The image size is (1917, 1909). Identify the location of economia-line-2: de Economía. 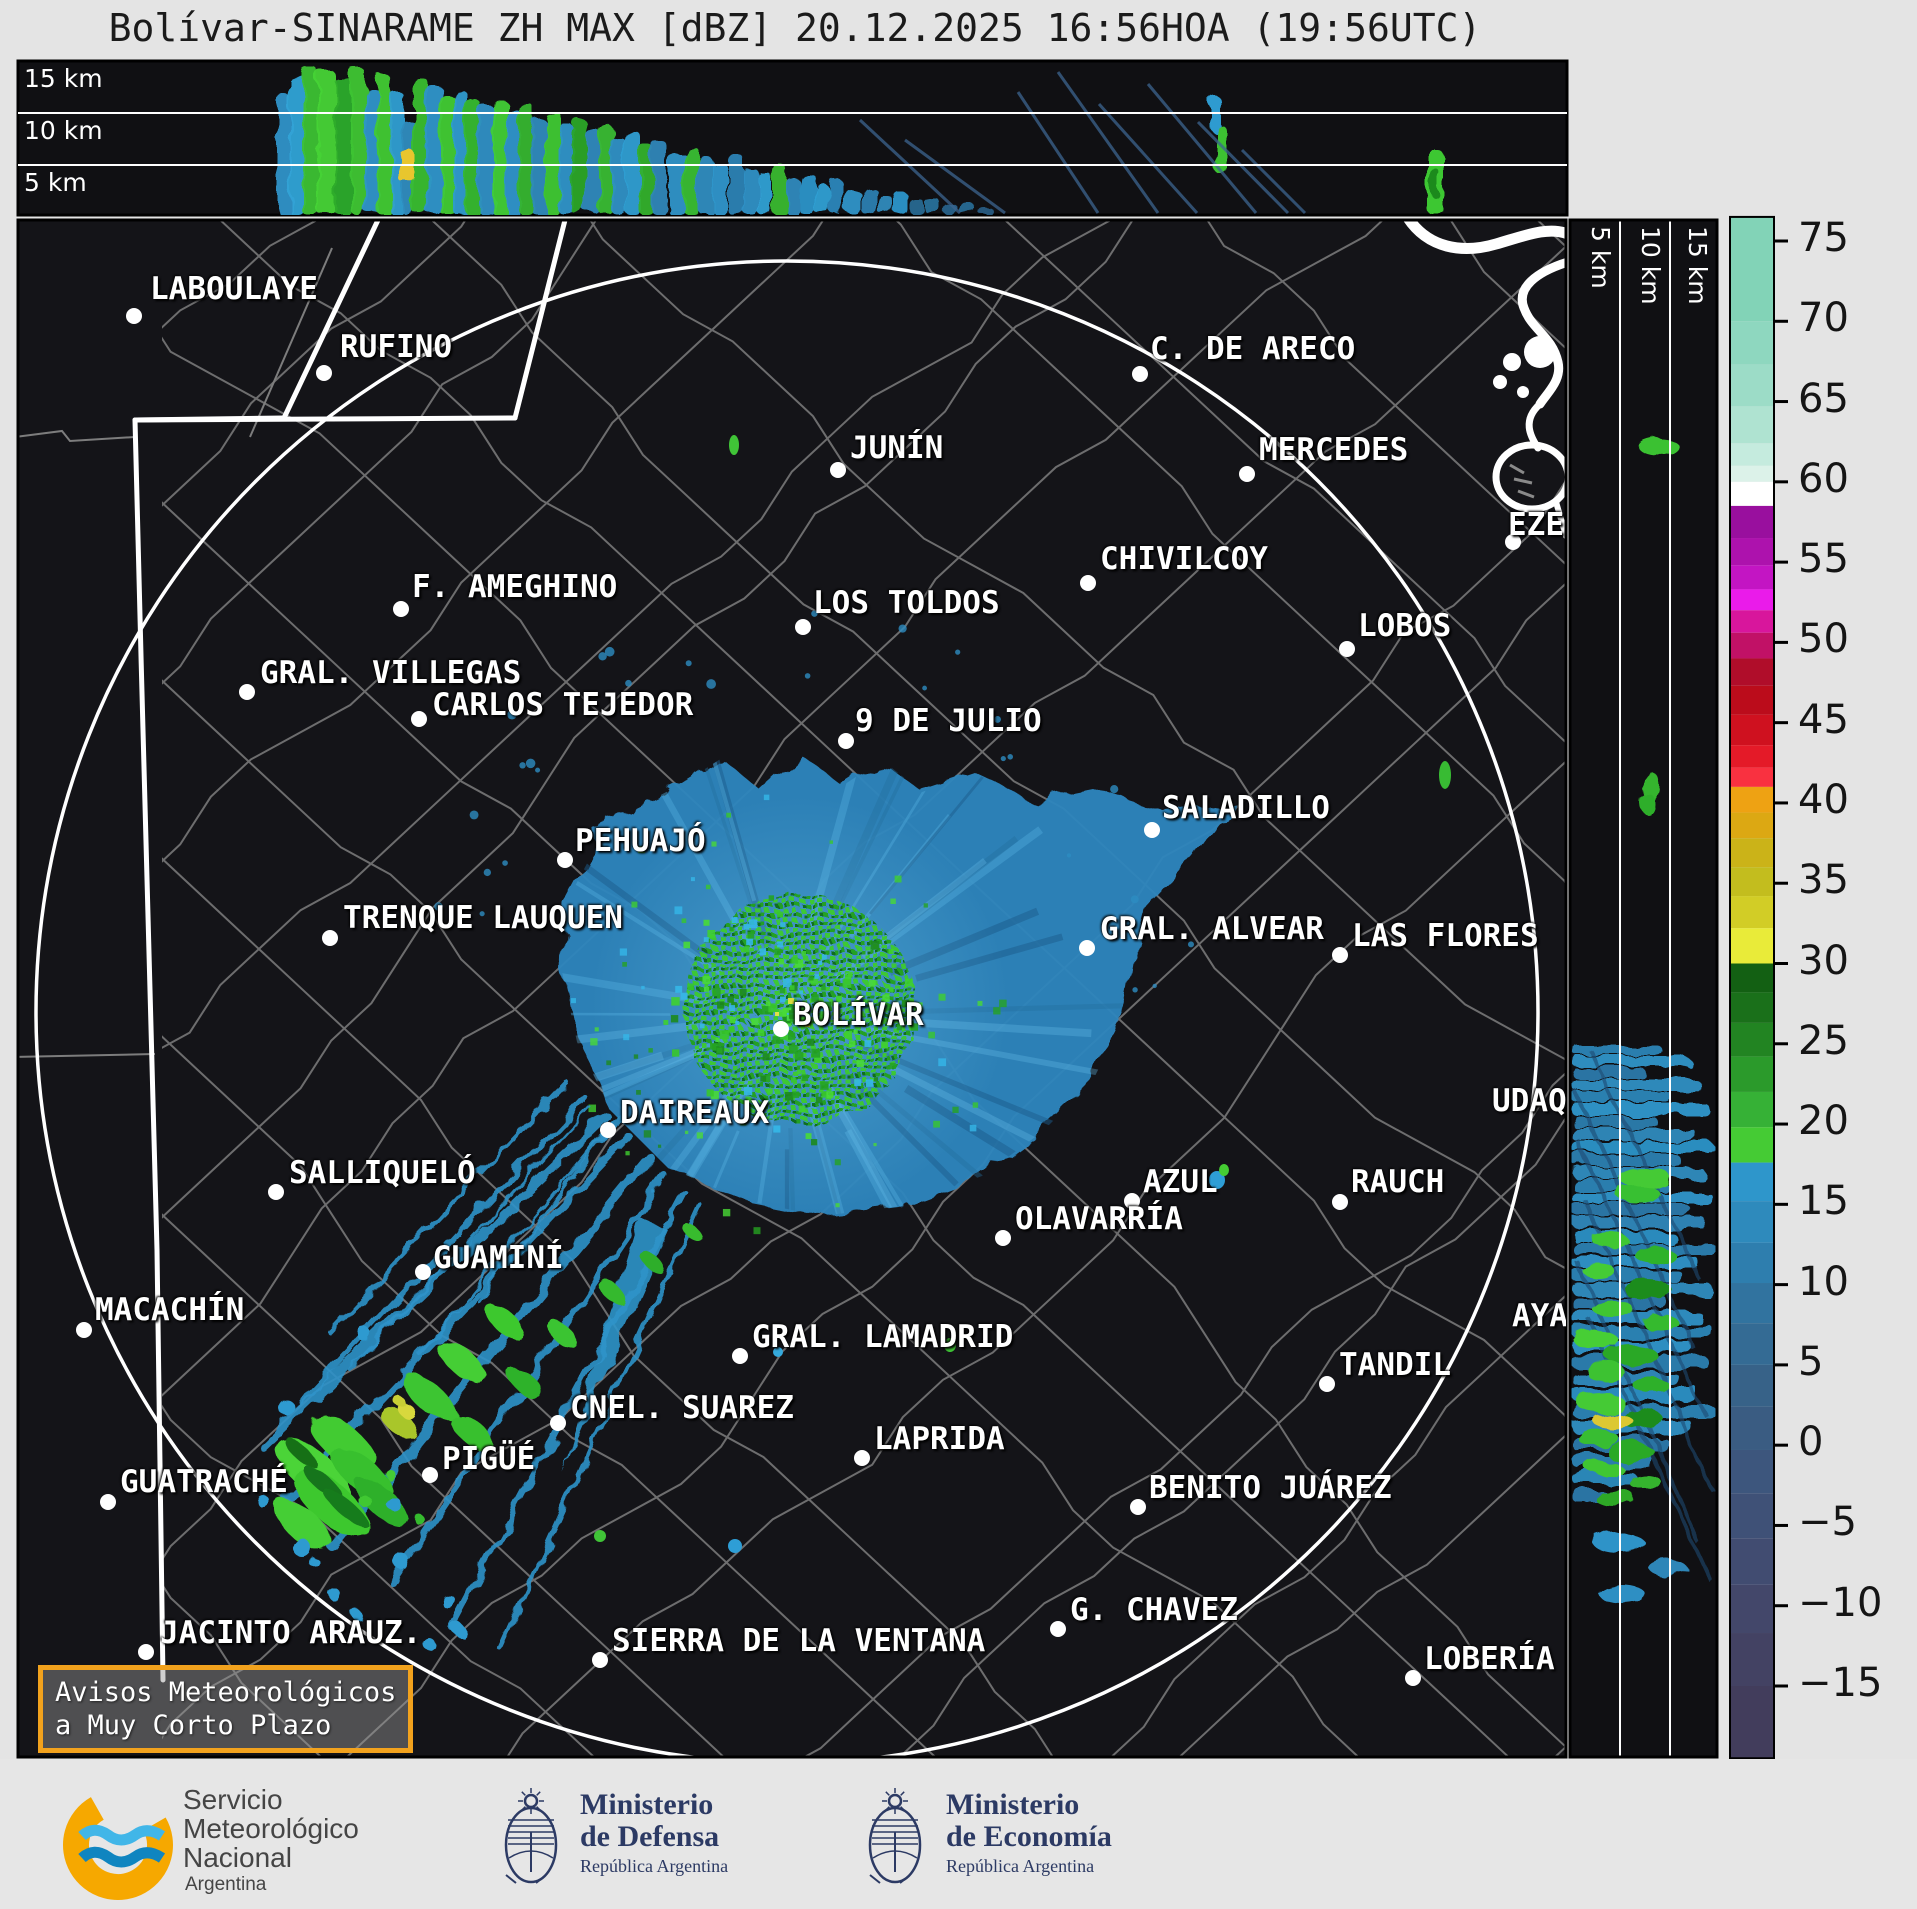
(1029, 1836).